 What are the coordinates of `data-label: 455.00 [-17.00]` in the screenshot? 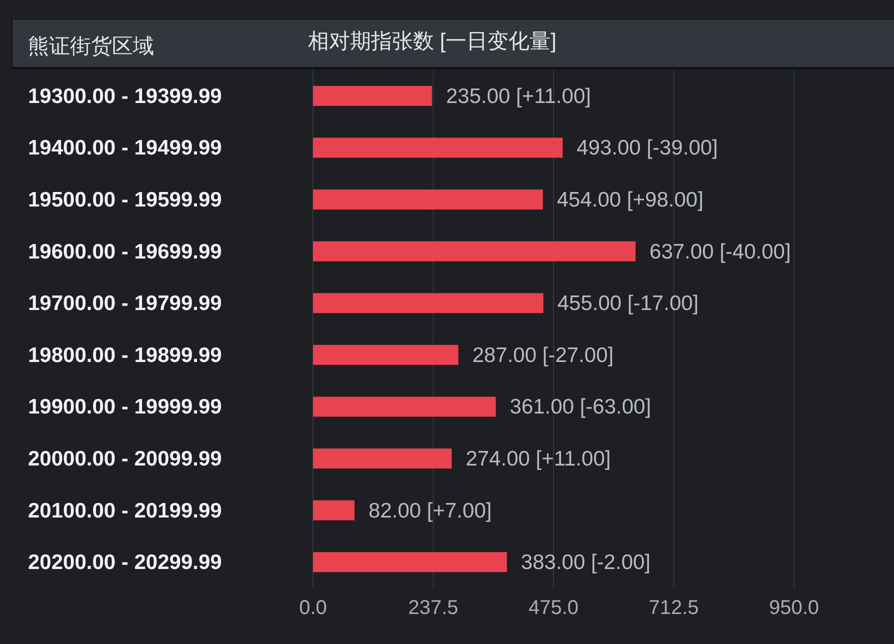 It's located at (628, 304).